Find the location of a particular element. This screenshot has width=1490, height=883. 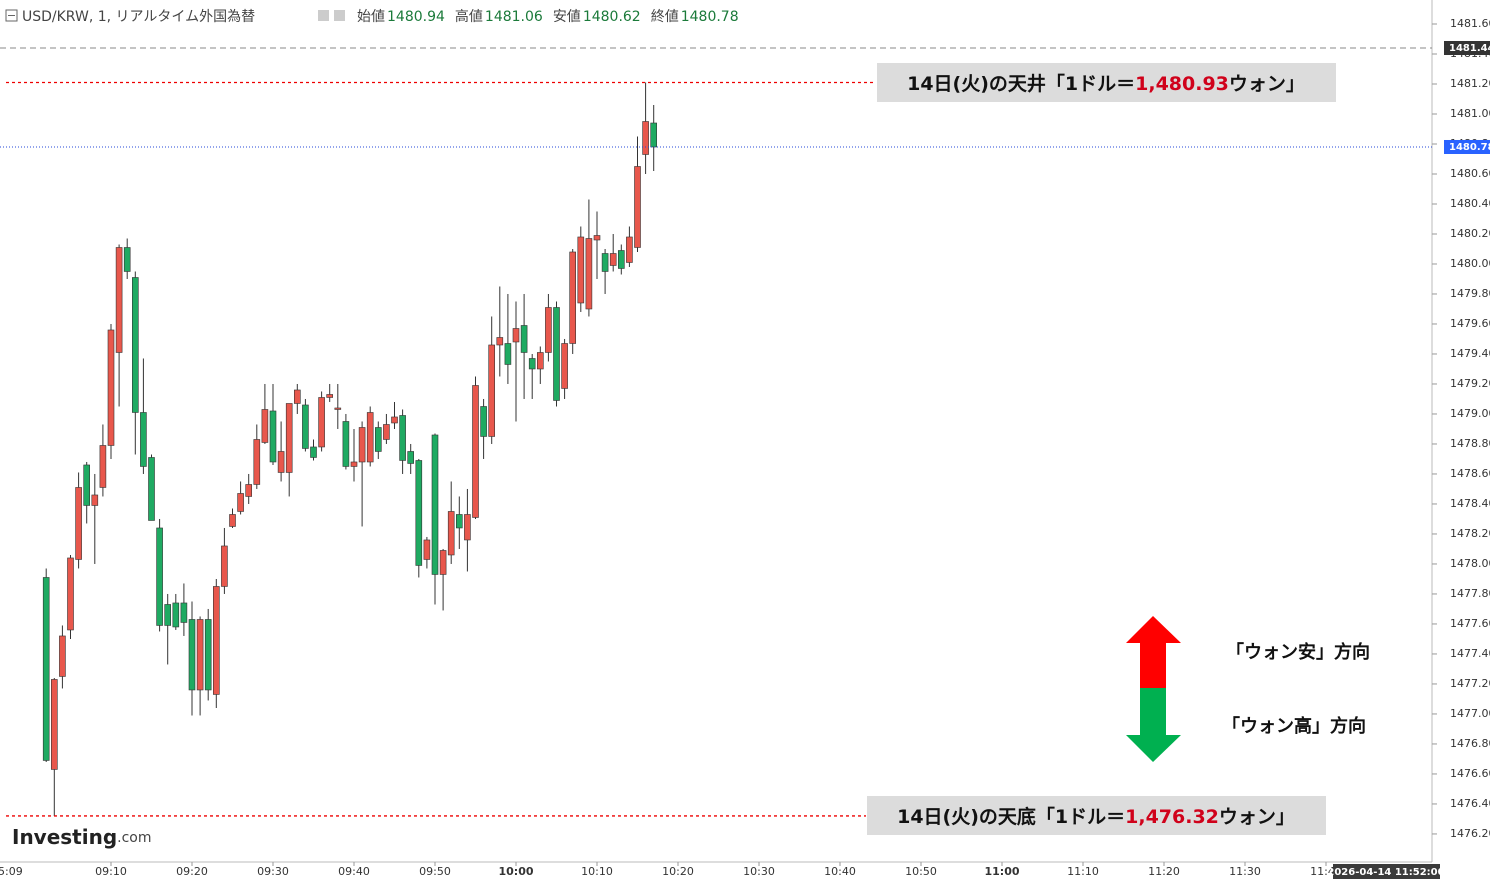

session-high-label: 1481.44 is located at coordinates (1469, 48).